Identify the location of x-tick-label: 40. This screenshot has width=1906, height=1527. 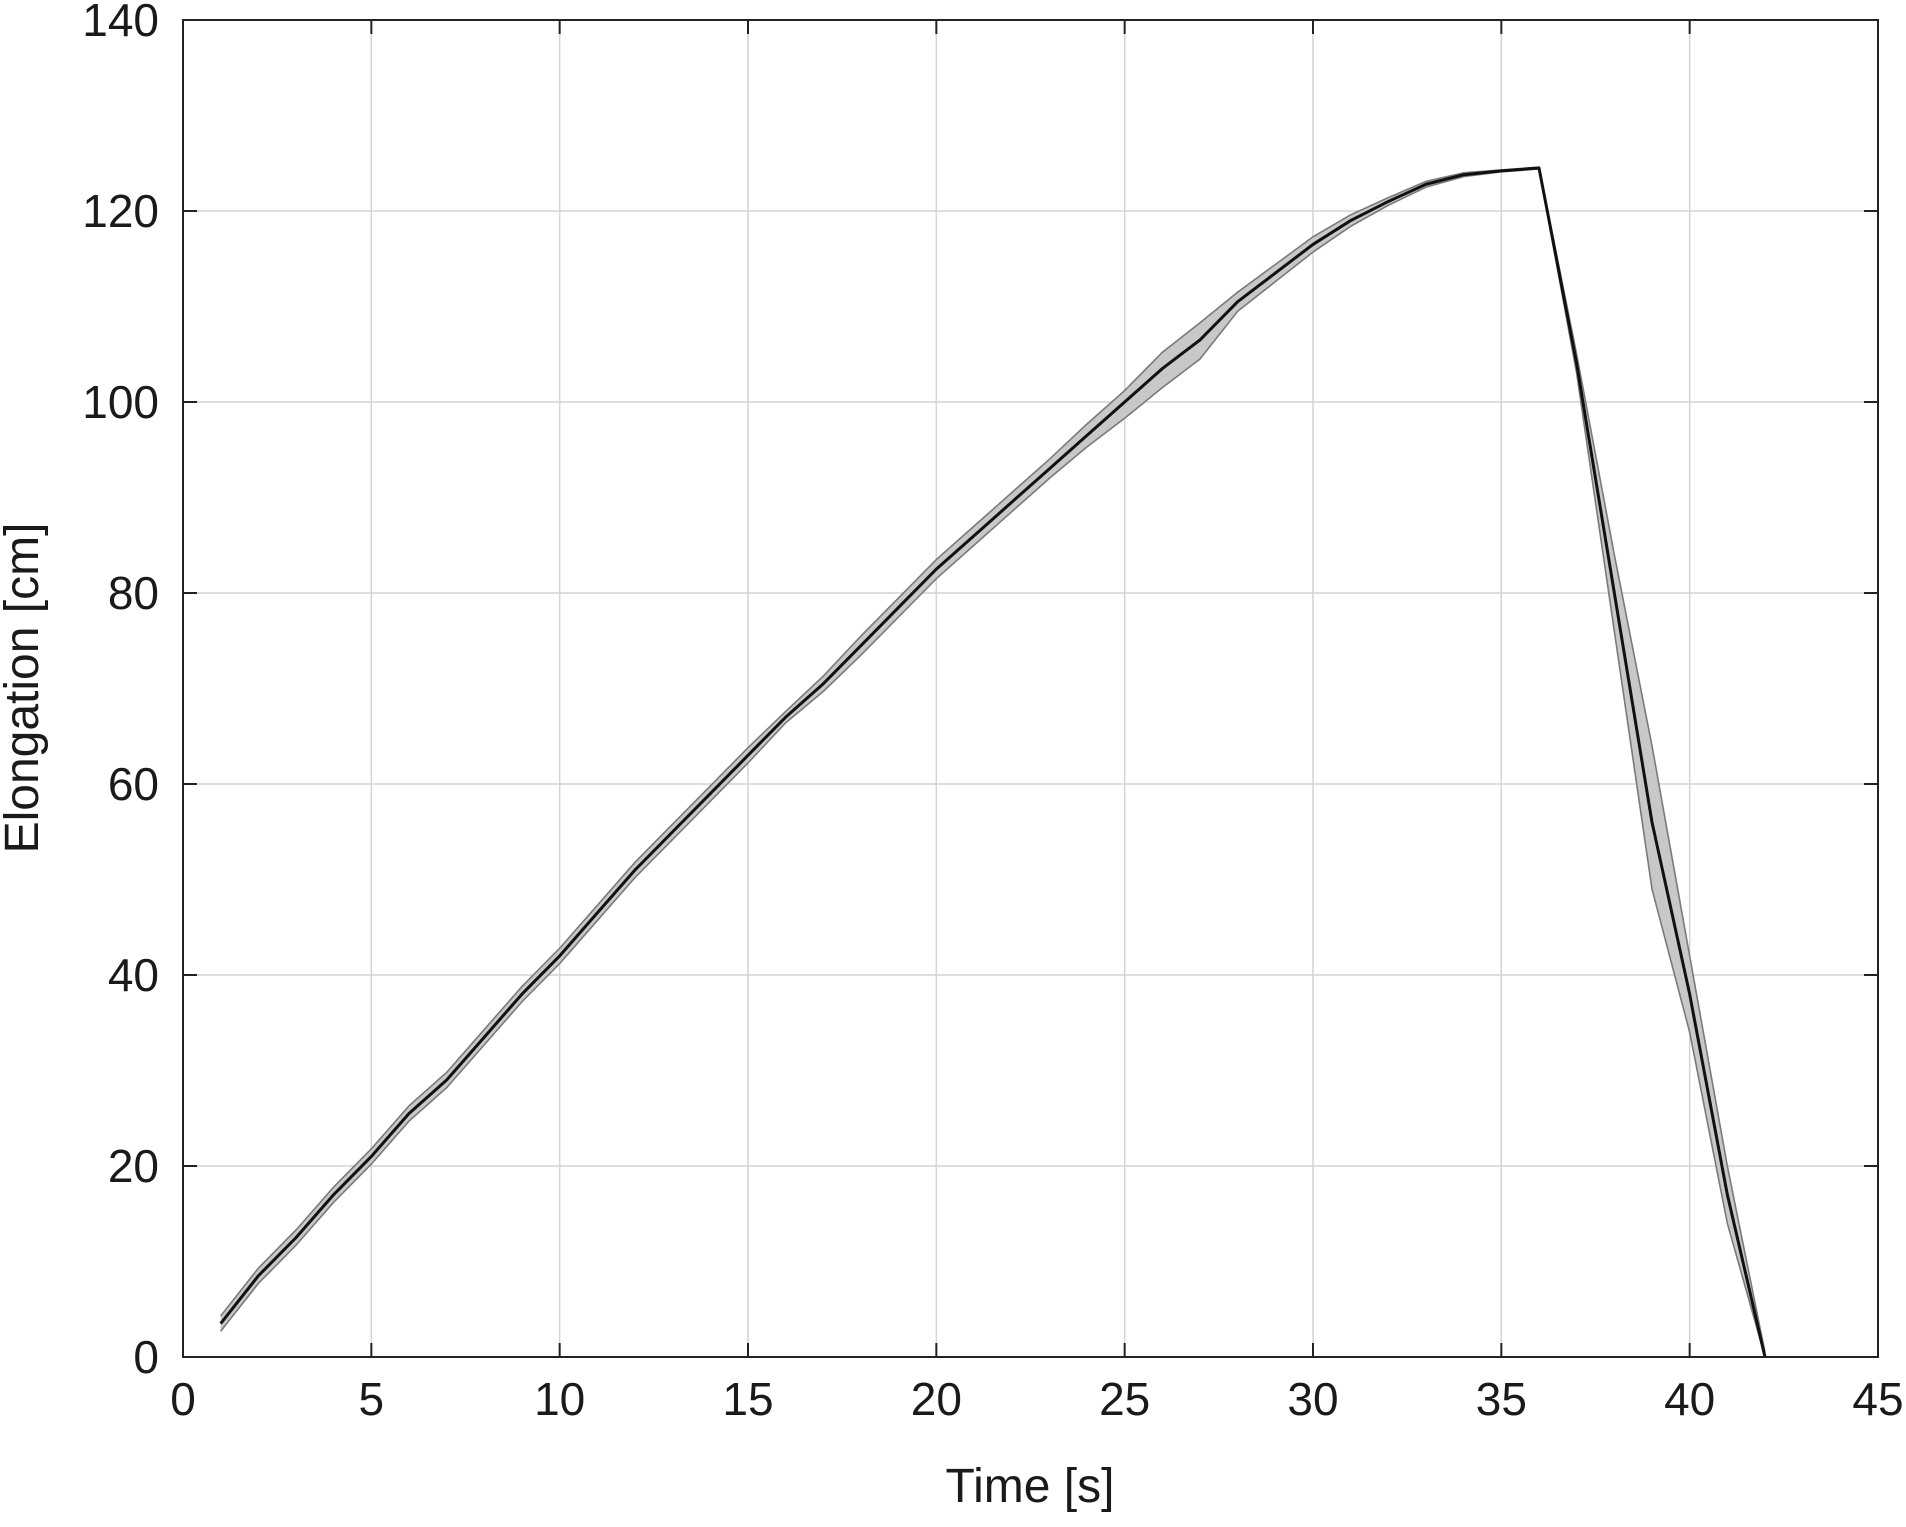
(1689, 1399).